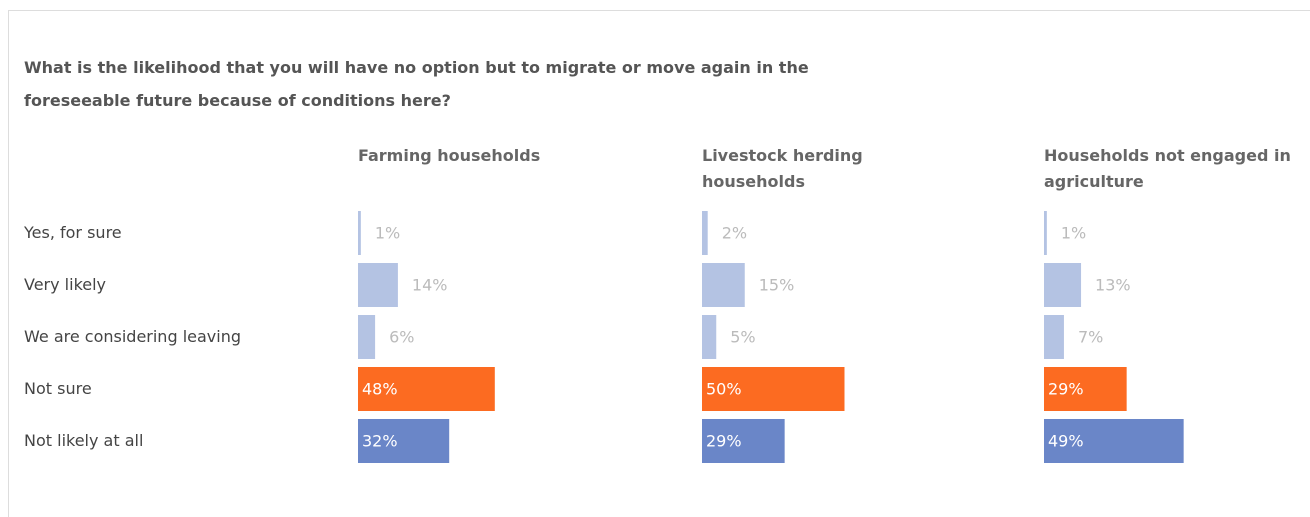 This screenshot has width=1310, height=517. Describe the element at coordinates (65, 284) in the screenshot. I see `category-label: Very likely` at that location.